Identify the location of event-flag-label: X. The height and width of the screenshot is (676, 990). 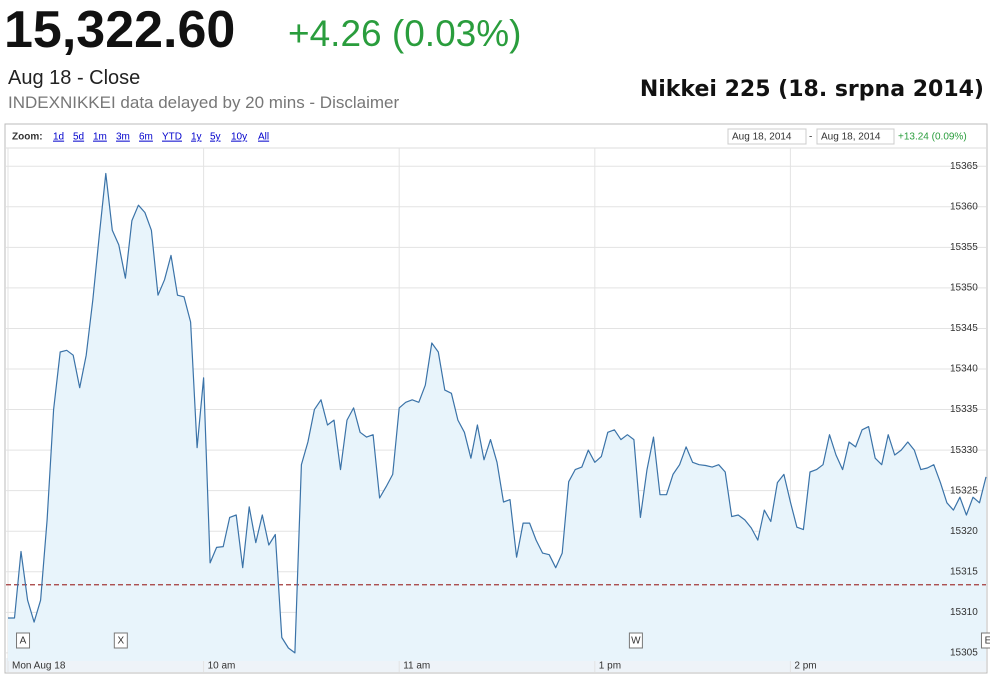
(120, 641).